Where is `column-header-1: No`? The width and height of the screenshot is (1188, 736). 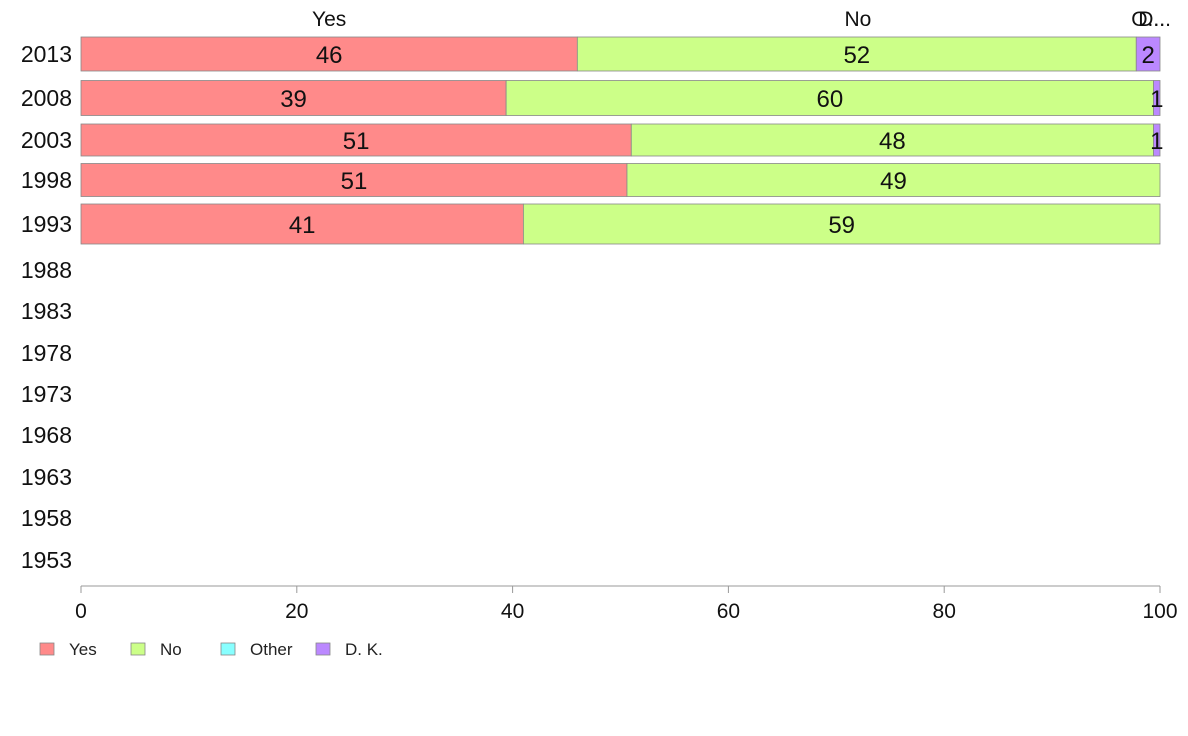 column-header-1: No is located at coordinates (857, 19).